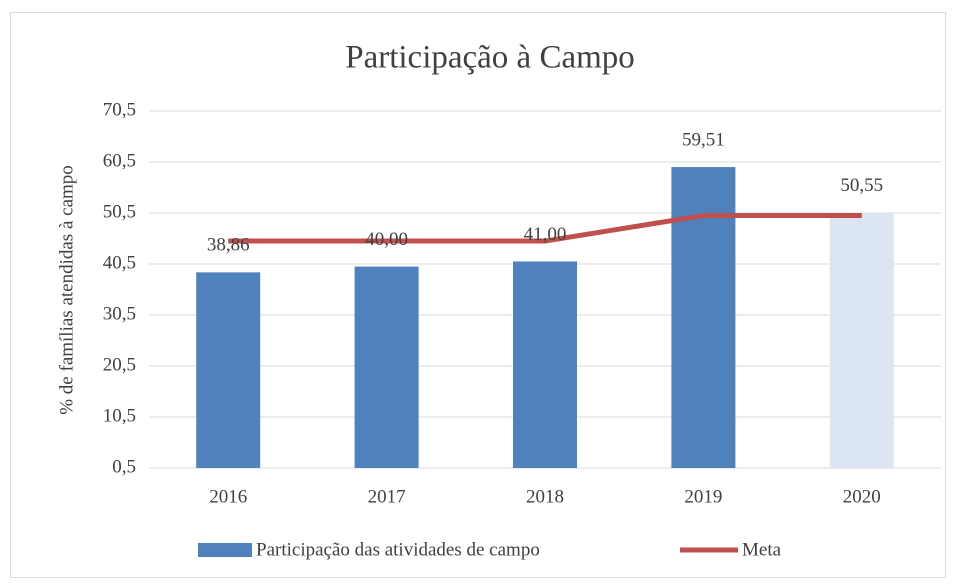 This screenshot has width=956, height=584. I want to click on chart-title: Participação à Campo, so click(490, 58).